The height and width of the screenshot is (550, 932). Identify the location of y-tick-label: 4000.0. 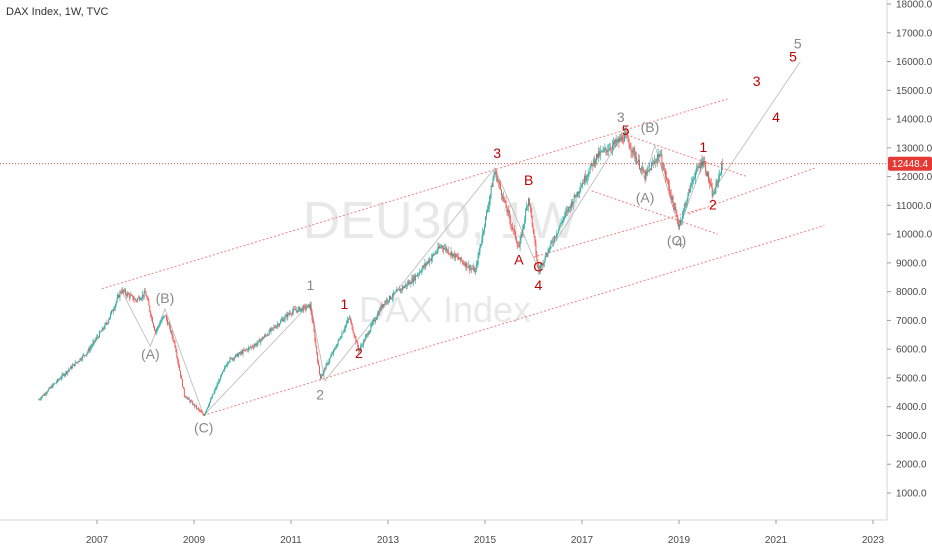
(911, 407).